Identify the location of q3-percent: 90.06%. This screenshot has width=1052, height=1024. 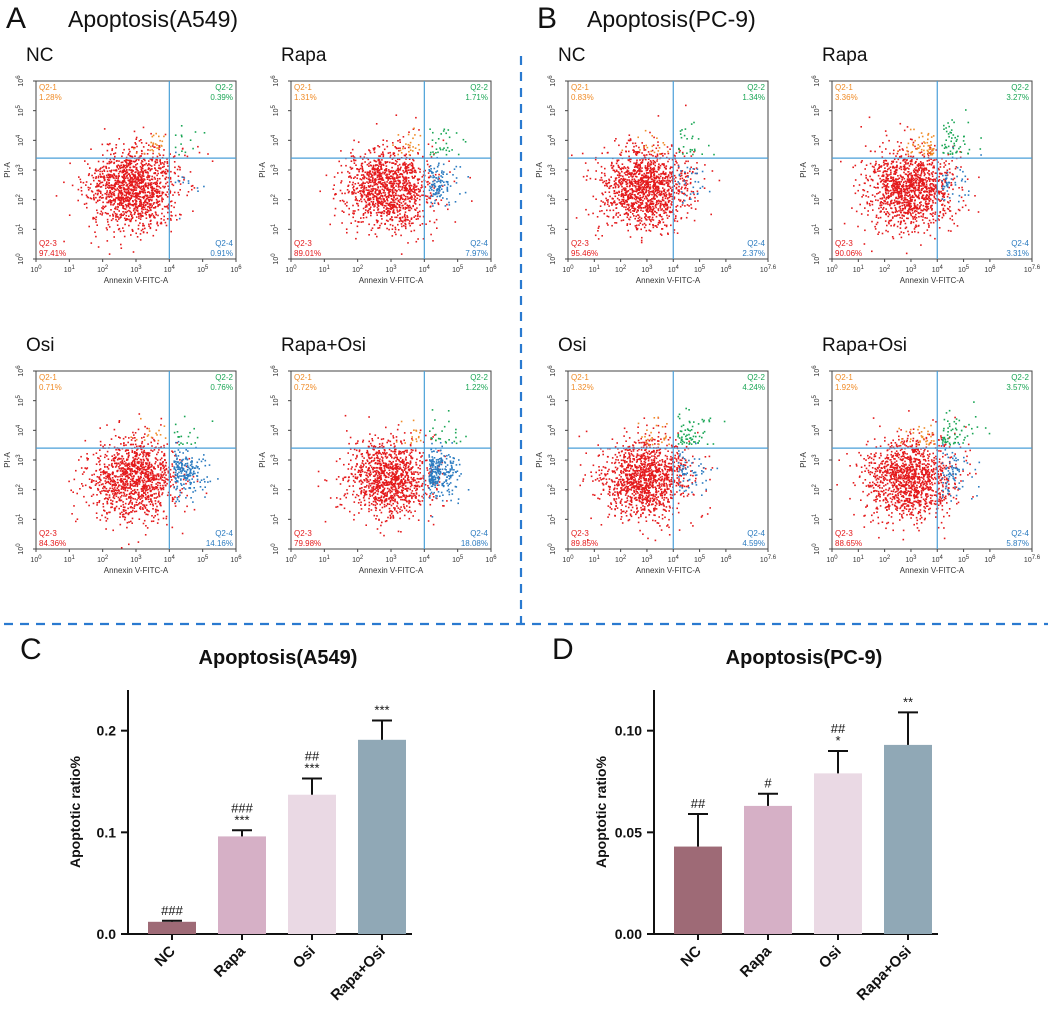
(848, 253).